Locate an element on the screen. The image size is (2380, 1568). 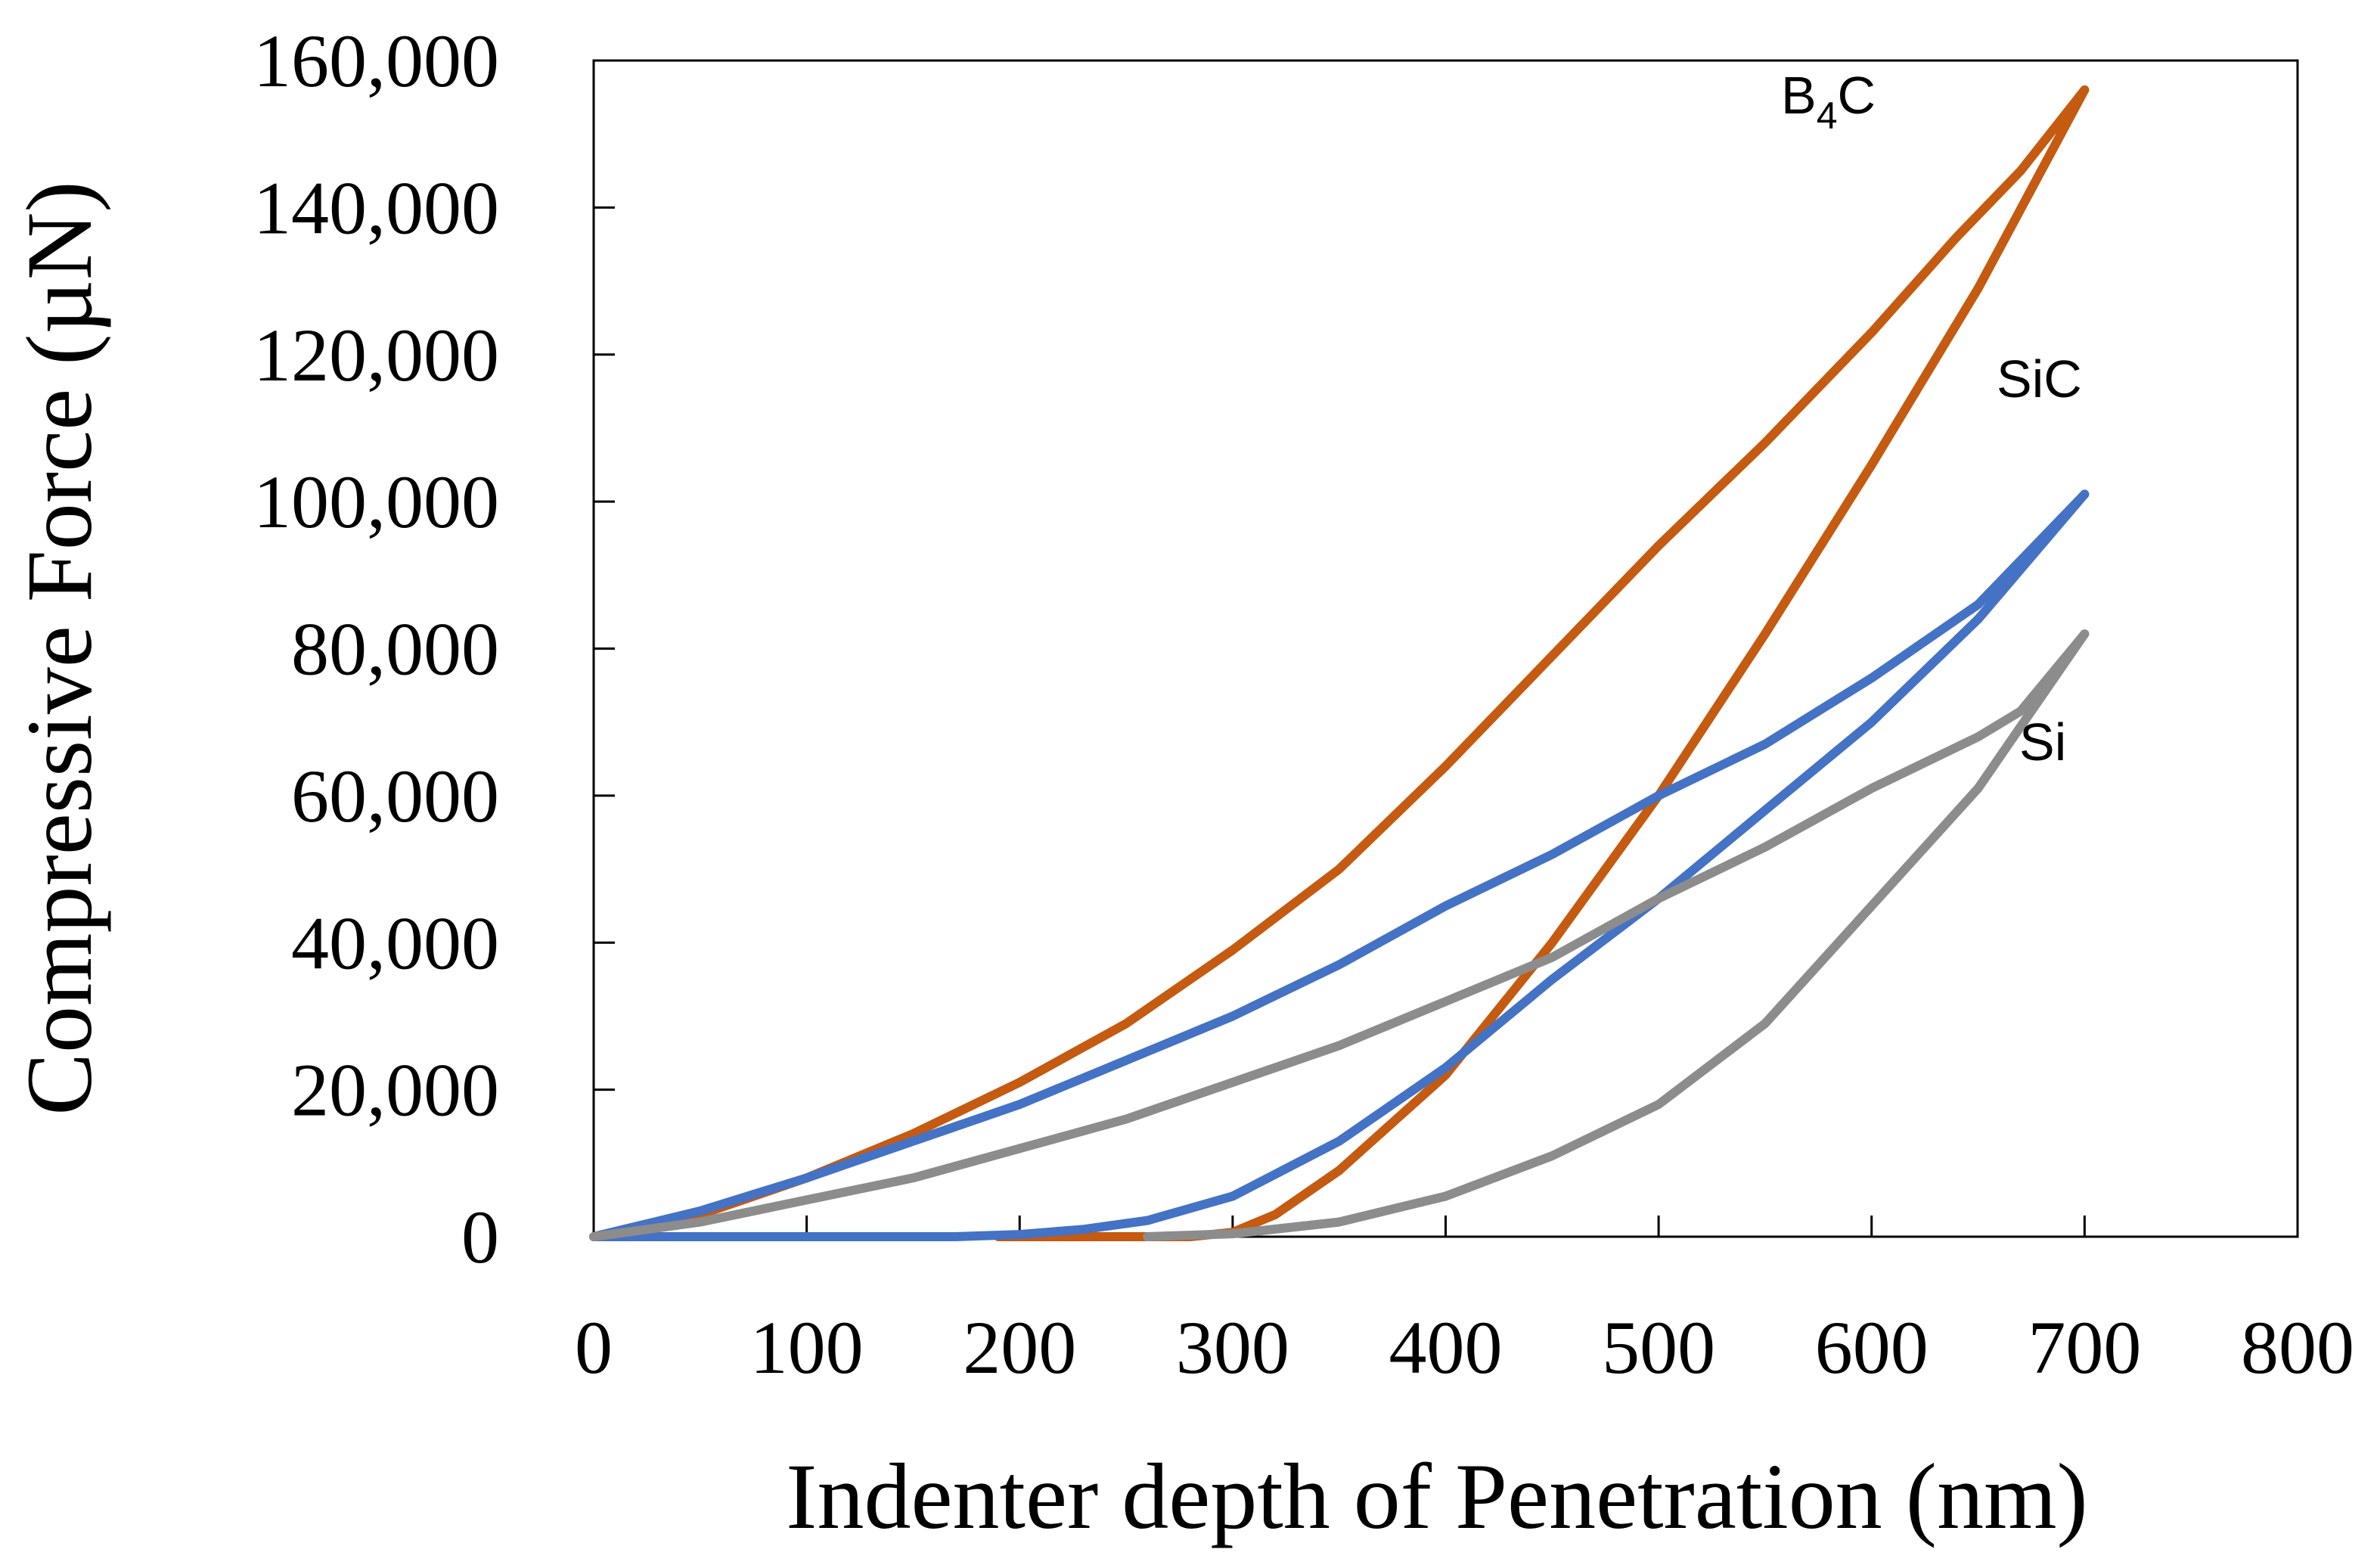
x-tick-label: 300 is located at coordinates (1232, 1347).